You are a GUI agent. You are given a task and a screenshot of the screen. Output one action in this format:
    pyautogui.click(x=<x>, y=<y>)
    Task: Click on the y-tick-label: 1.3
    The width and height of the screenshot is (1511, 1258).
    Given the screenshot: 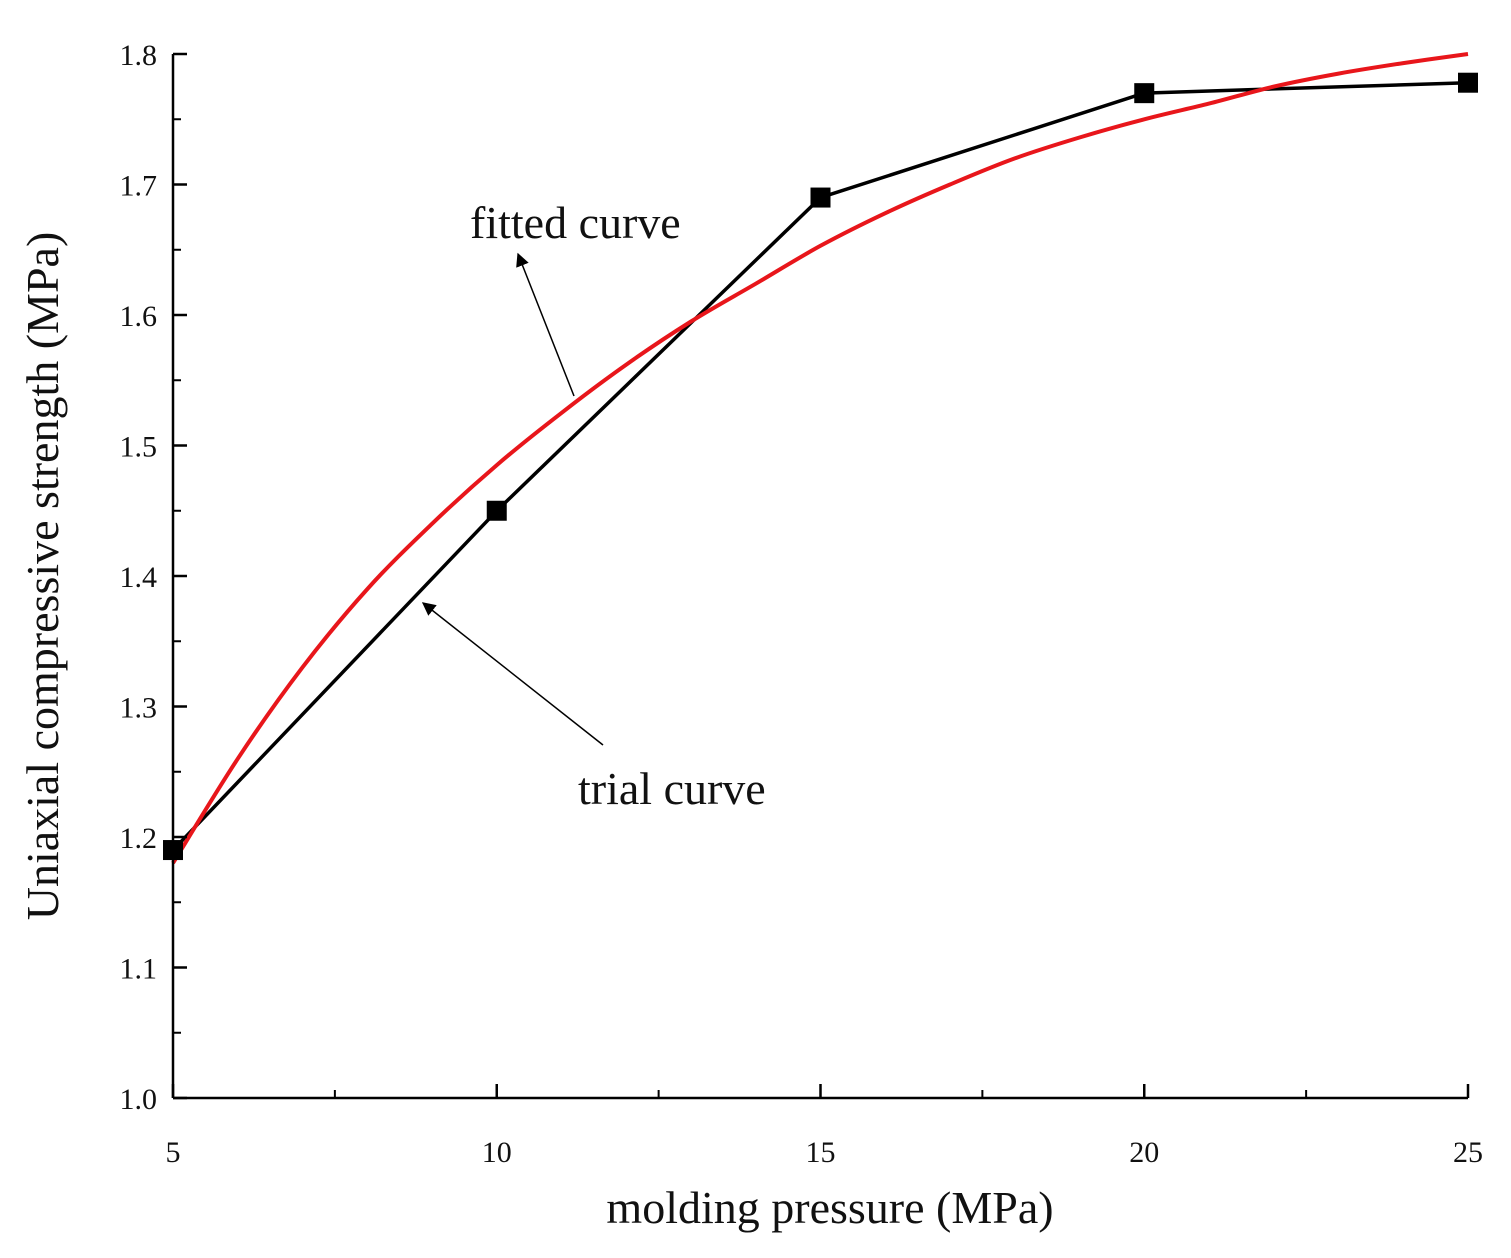 What is the action you would take?
    pyautogui.click(x=139, y=708)
    